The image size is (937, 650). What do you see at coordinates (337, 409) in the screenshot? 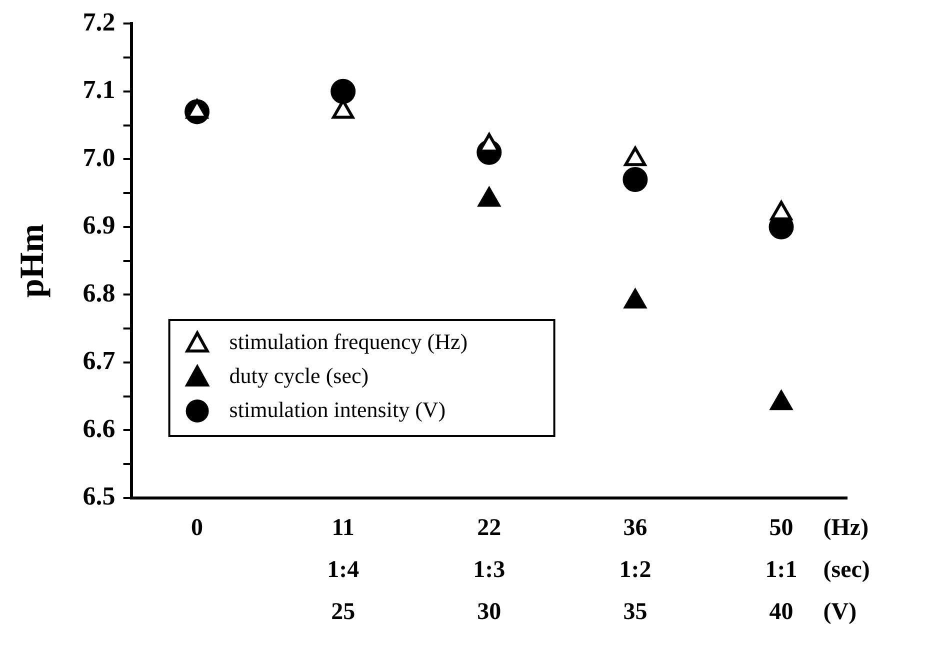
I see `legend-label: stimulation intensity (V)` at bounding box center [337, 409].